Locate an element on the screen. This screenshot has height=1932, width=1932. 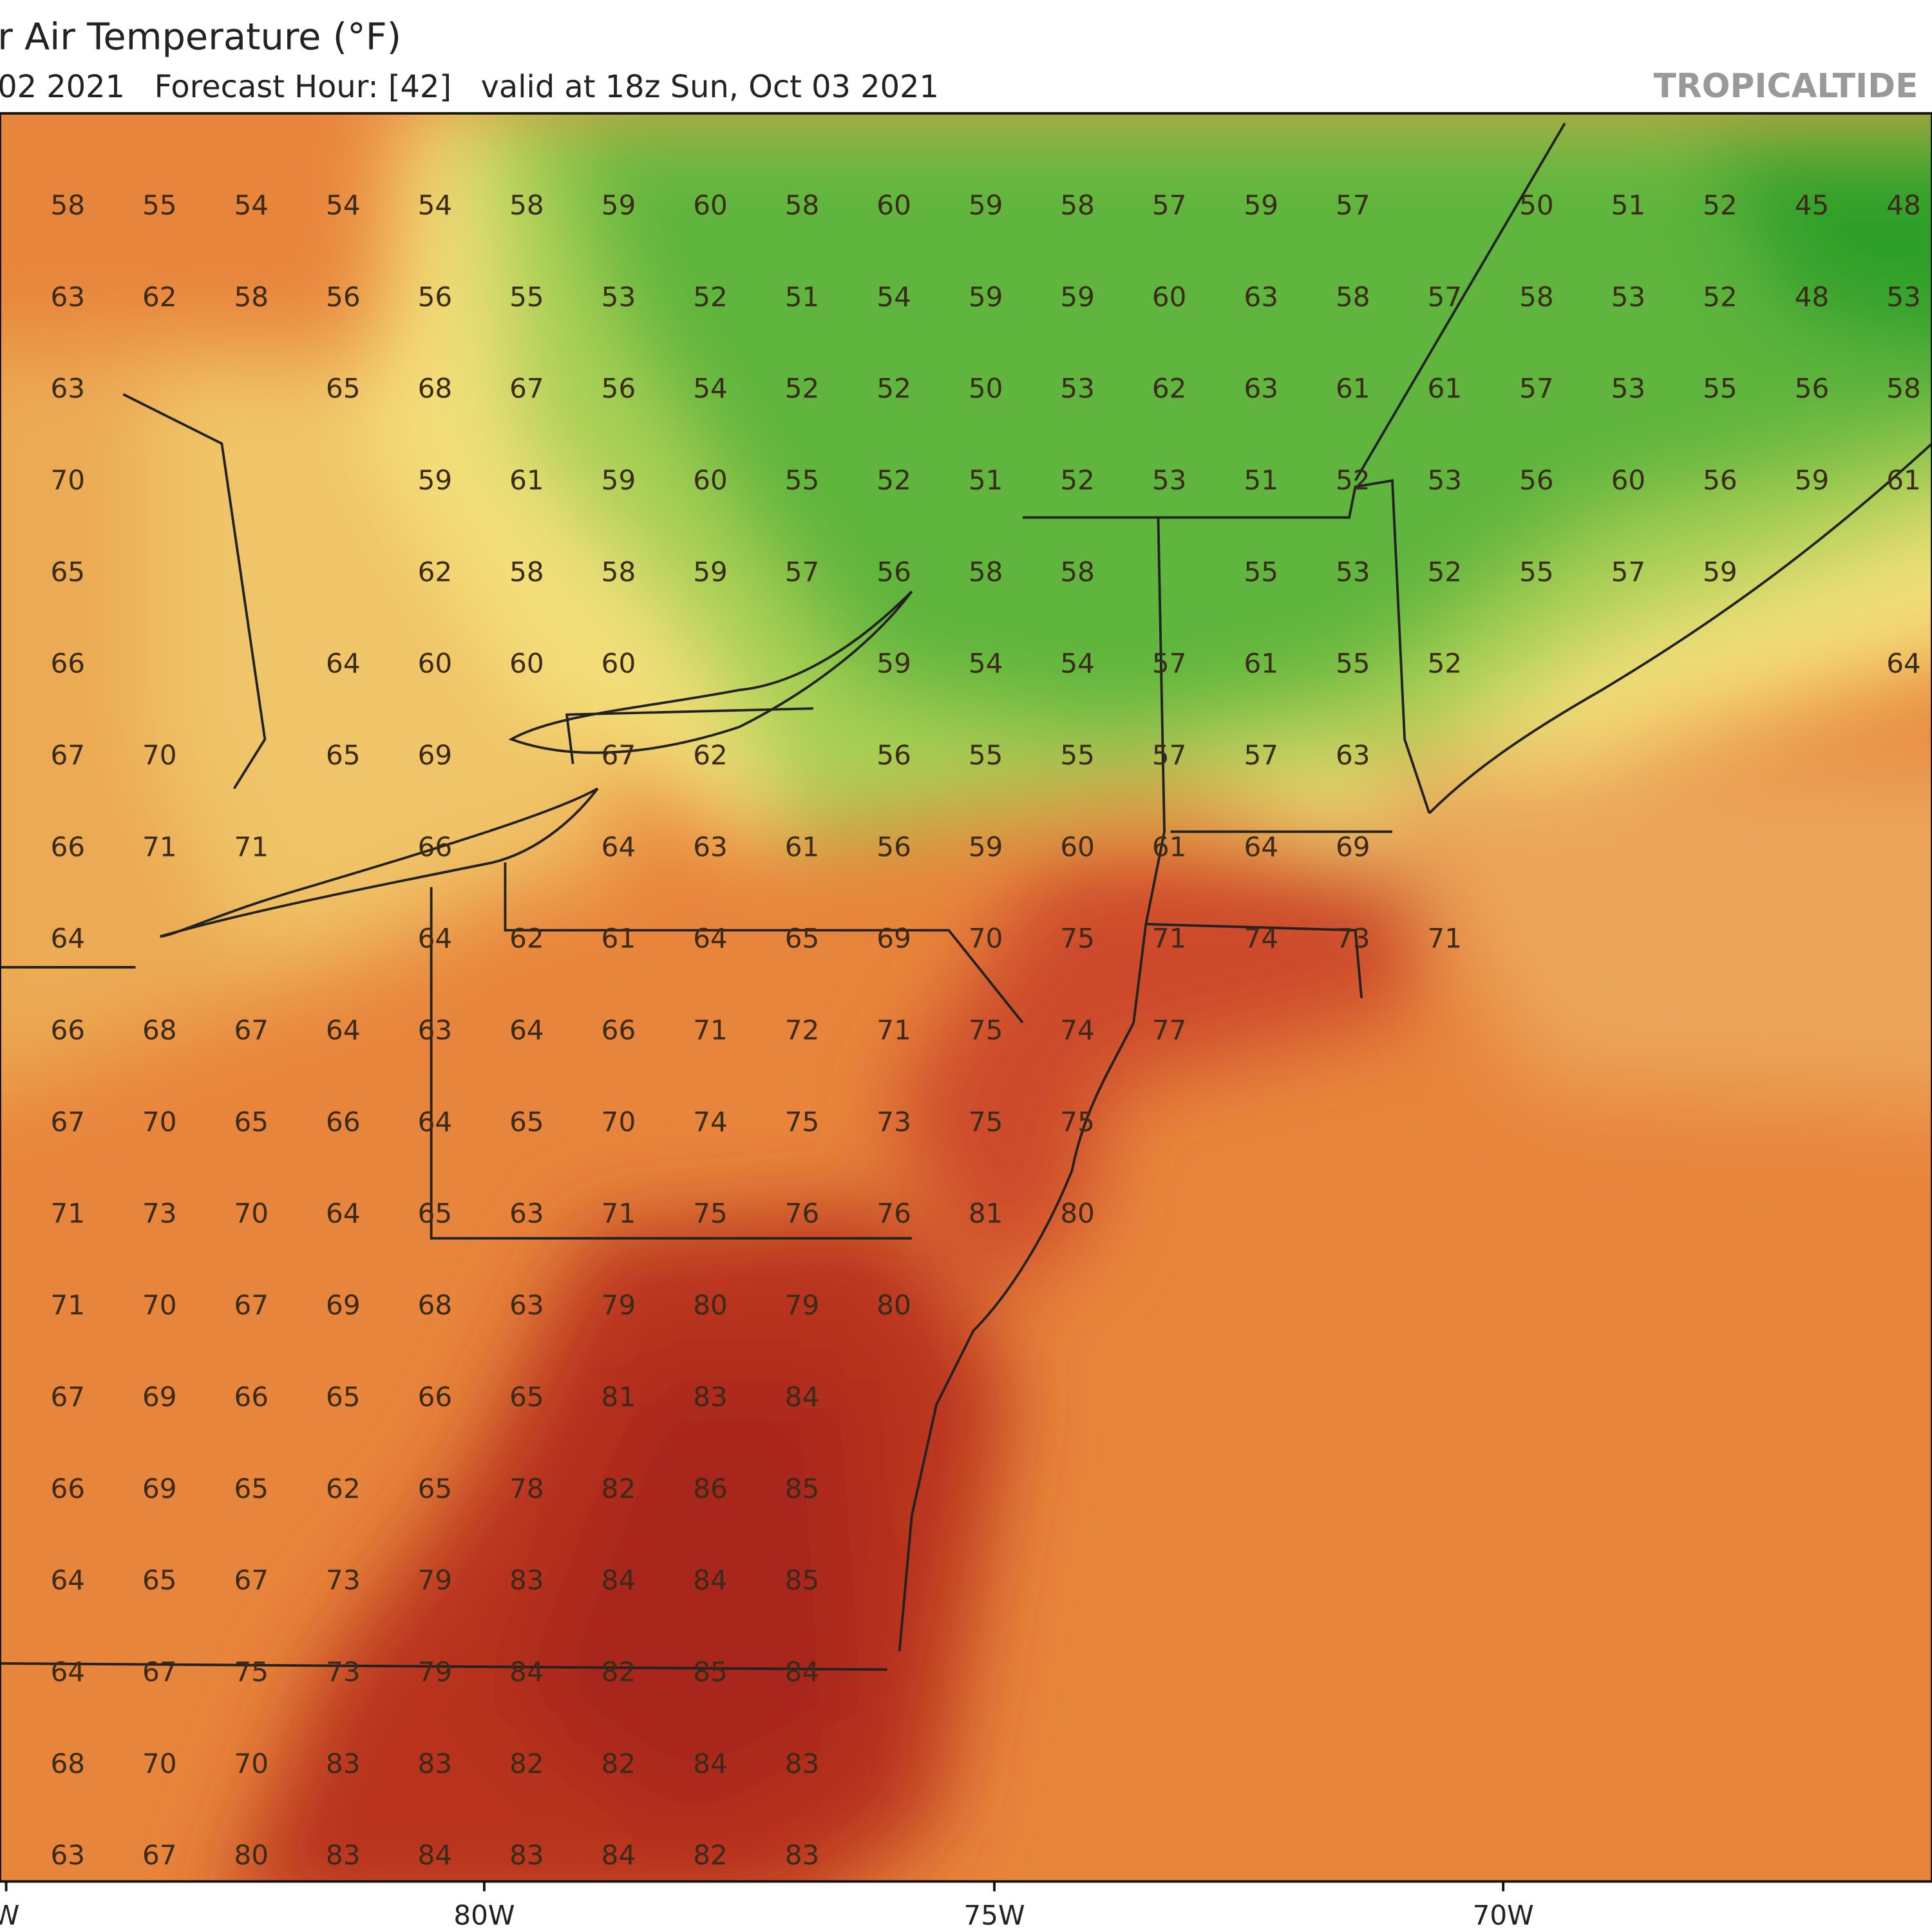
axis-label: 75W is located at coordinates (994, 1915).